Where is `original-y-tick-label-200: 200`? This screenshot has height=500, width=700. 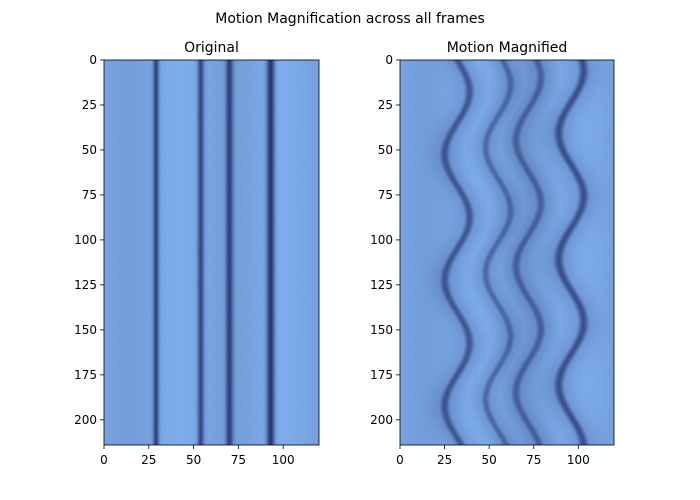 original-y-tick-label-200: 200 is located at coordinates (85, 420).